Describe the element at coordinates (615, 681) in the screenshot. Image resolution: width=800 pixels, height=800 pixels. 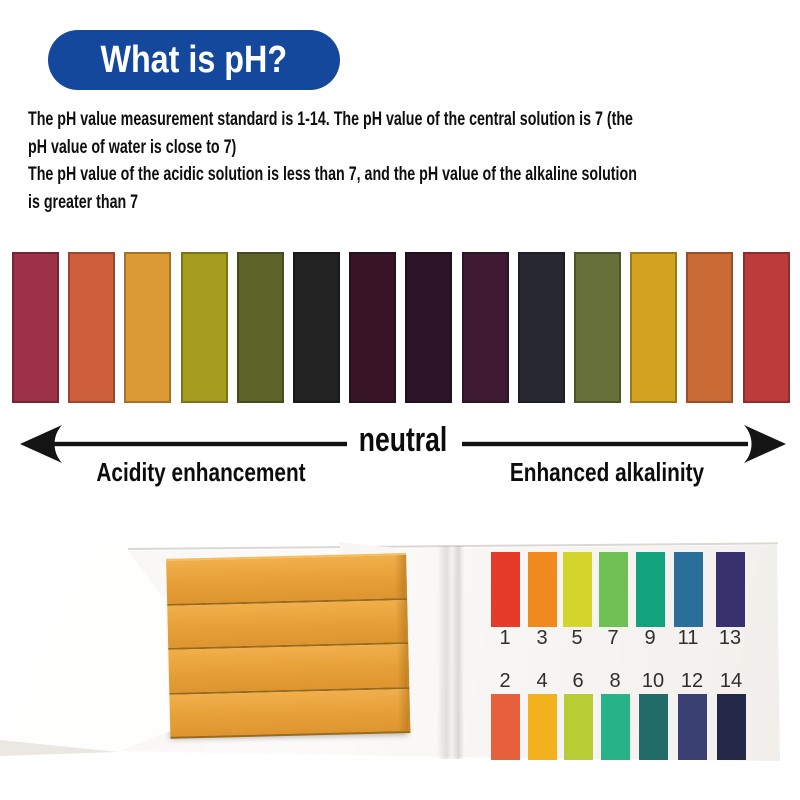
I see `chart-number-8: 8` at that location.